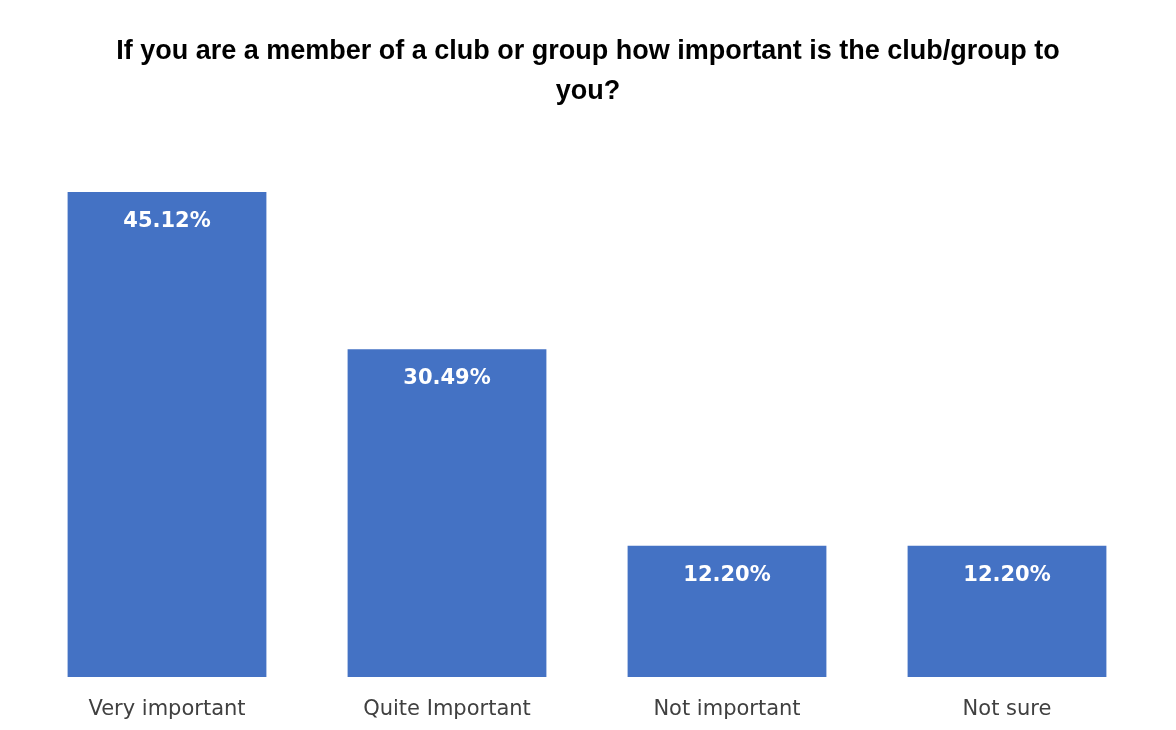  What do you see at coordinates (1007, 707) in the screenshot?
I see `x-tick-label: Not sure` at bounding box center [1007, 707].